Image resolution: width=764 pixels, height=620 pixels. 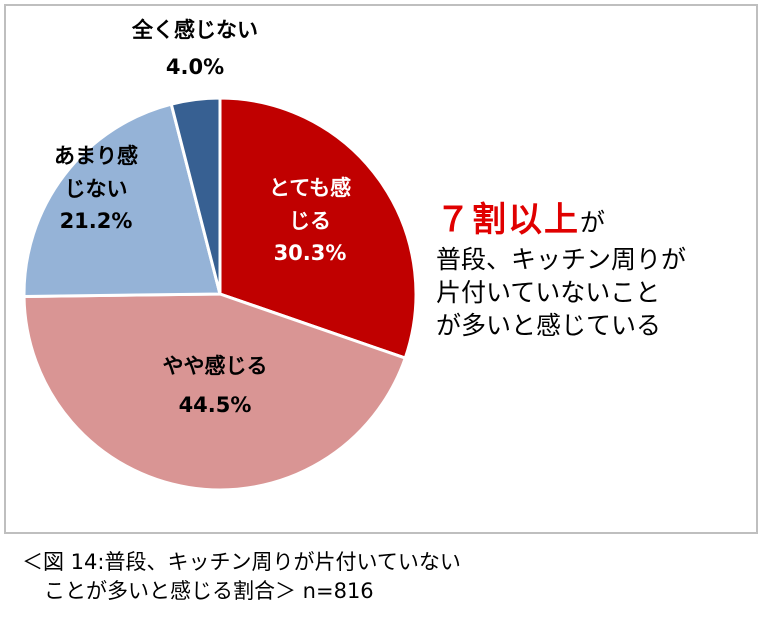 I want to click on slice-mattaku, so click(x=195, y=195).